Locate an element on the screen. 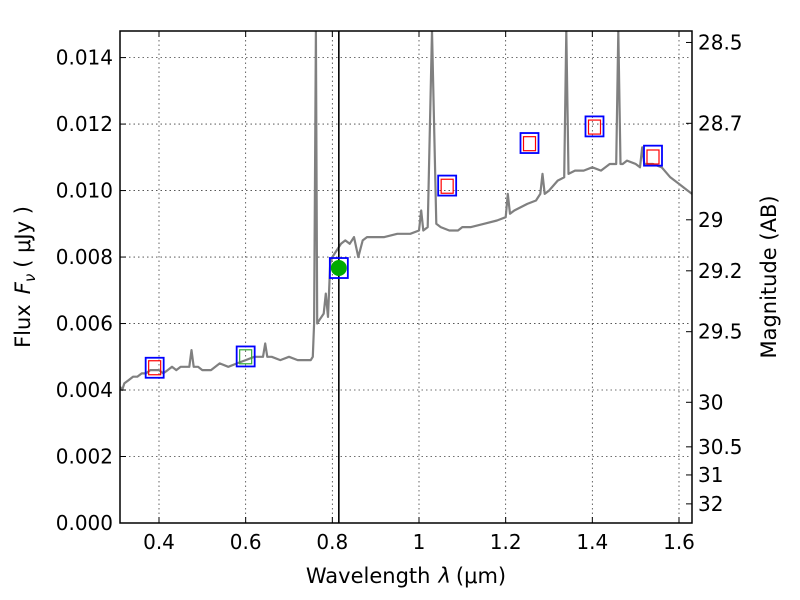 The width and height of the screenshot is (800, 600). y-tick-label-2: 0.004 is located at coordinates (84, 390).